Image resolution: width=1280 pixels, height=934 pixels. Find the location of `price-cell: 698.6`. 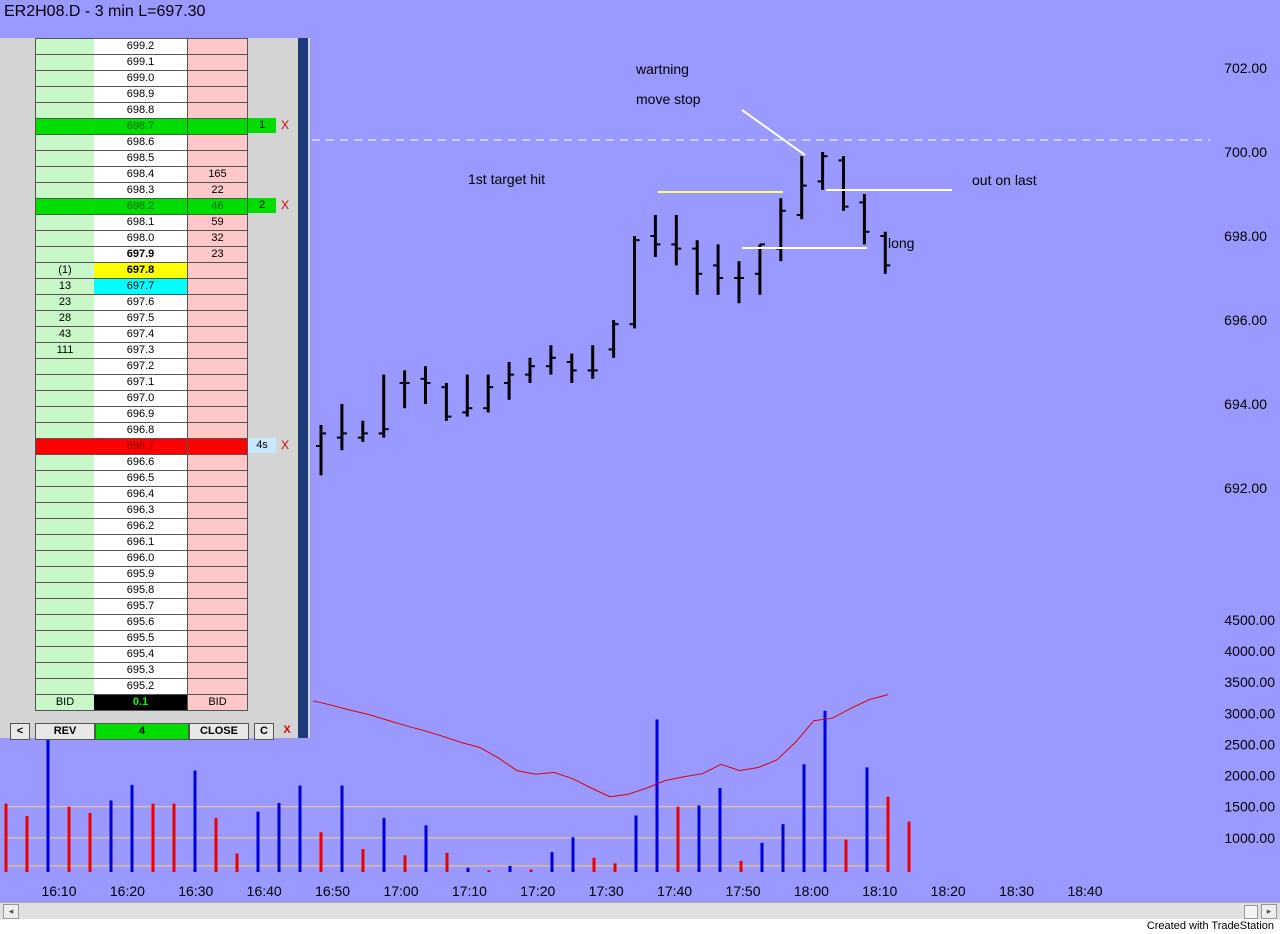

price-cell: 698.6 is located at coordinates (141, 142).